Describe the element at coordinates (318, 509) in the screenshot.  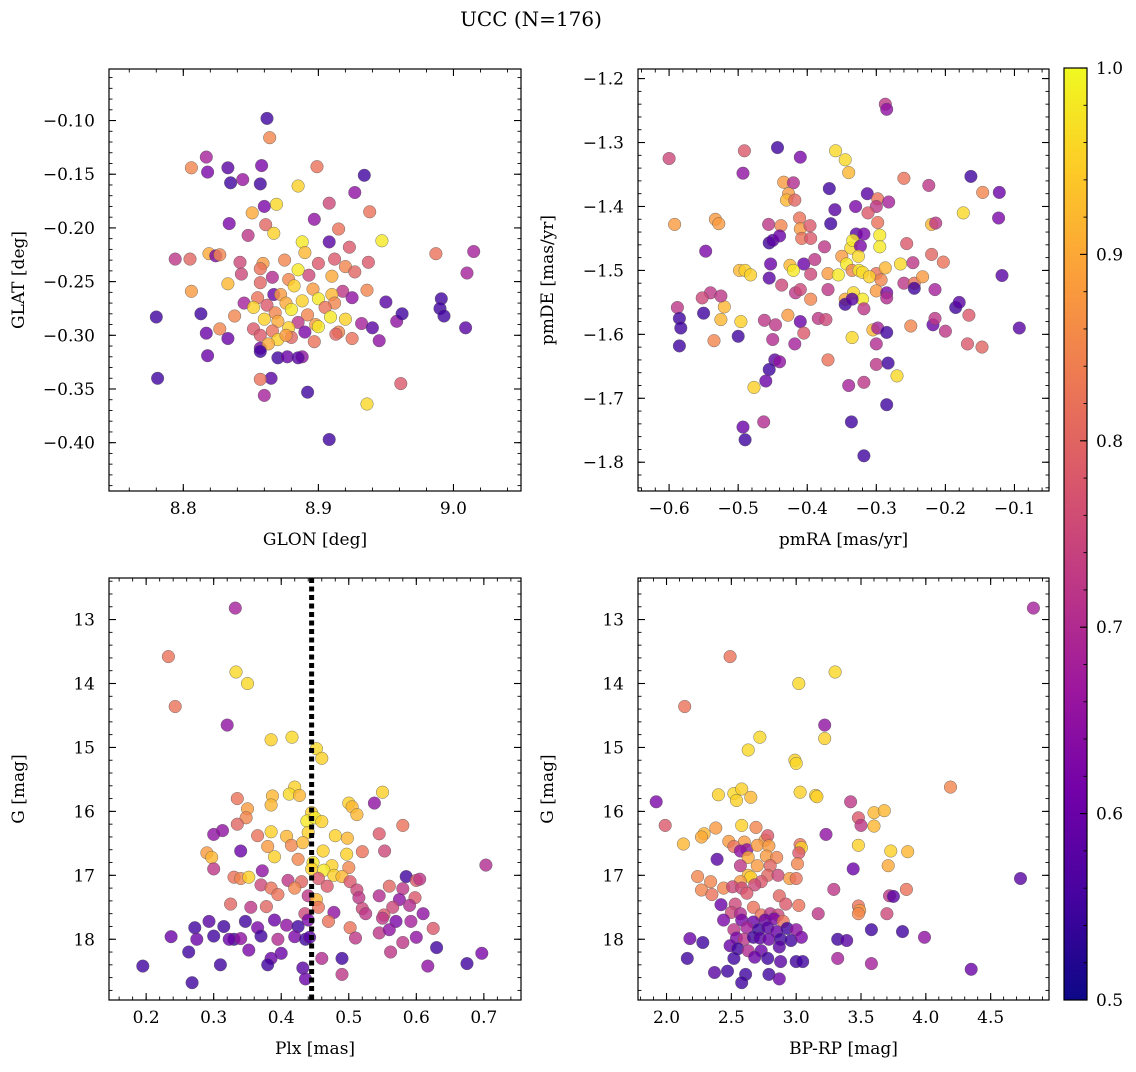
I see `x-tick-label: 8.9` at that location.